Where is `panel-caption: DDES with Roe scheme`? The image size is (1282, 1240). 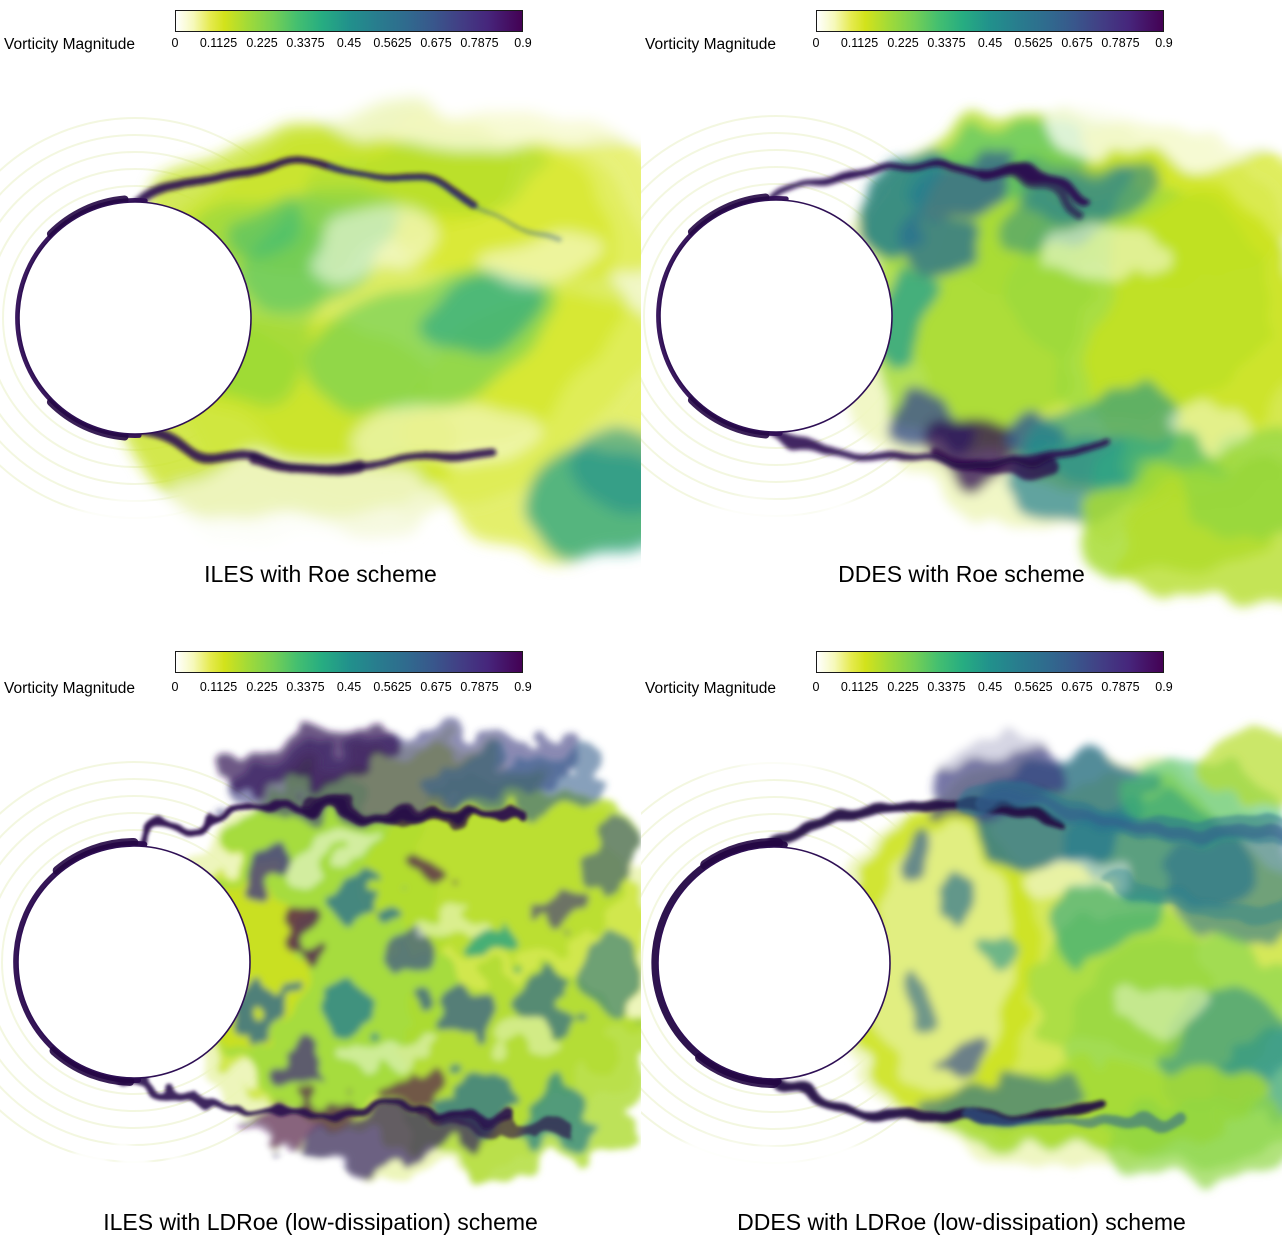 panel-caption: DDES with Roe scheme is located at coordinates (961, 574).